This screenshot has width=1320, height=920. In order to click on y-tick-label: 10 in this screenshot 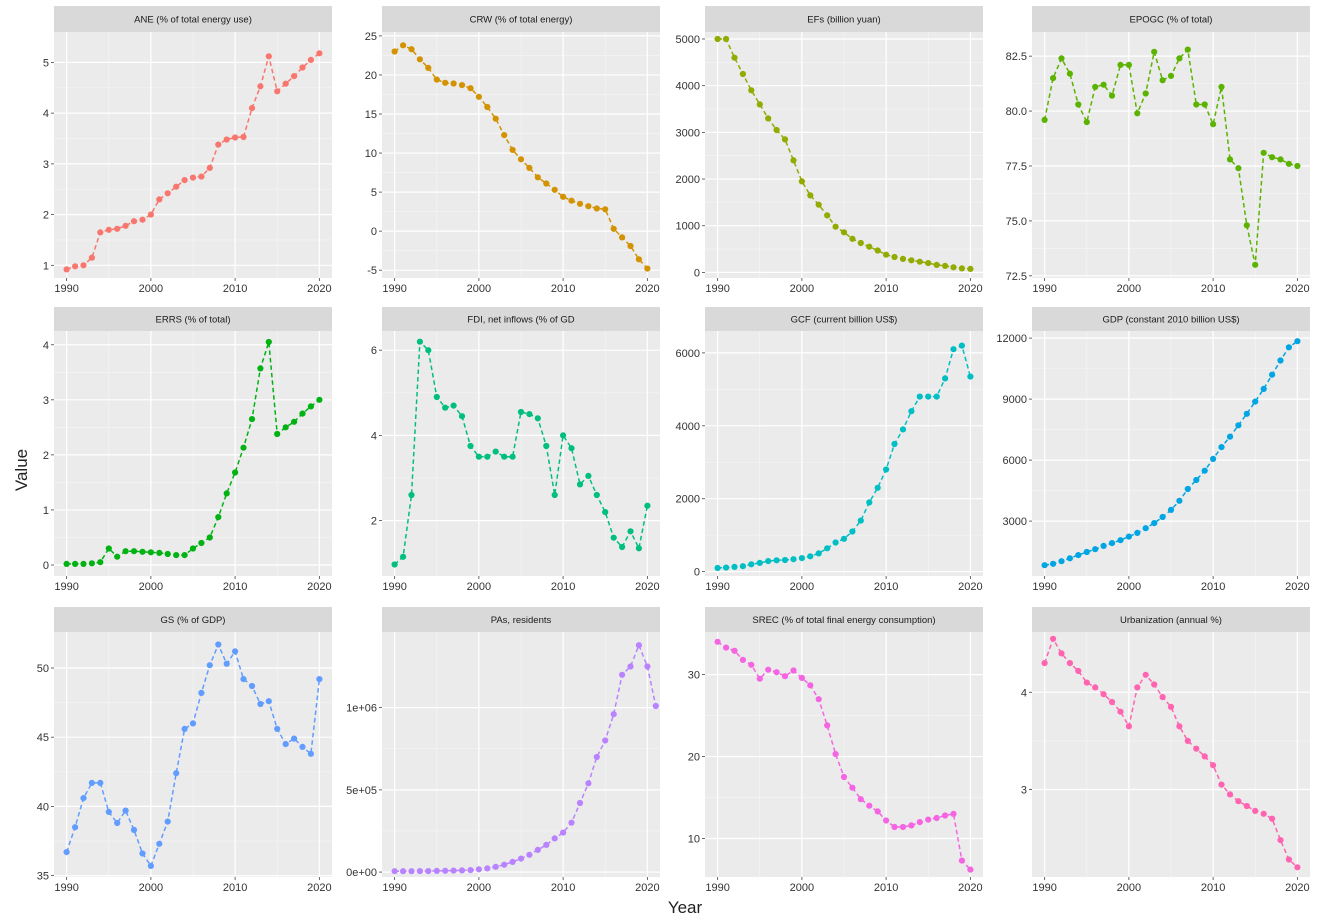, I will do `click(371, 154)`.